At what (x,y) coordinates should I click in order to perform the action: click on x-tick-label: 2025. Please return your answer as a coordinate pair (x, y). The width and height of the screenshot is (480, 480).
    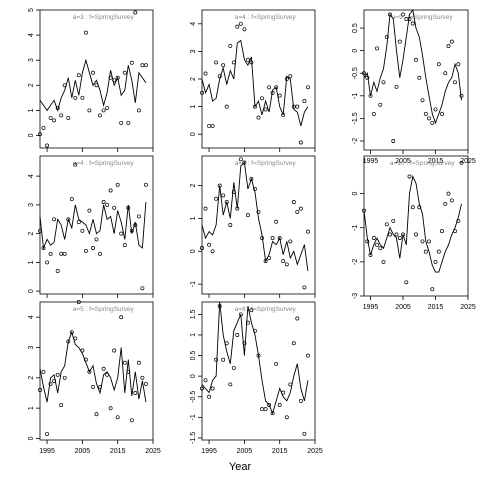
    Looking at the image, I should click on (468, 307).